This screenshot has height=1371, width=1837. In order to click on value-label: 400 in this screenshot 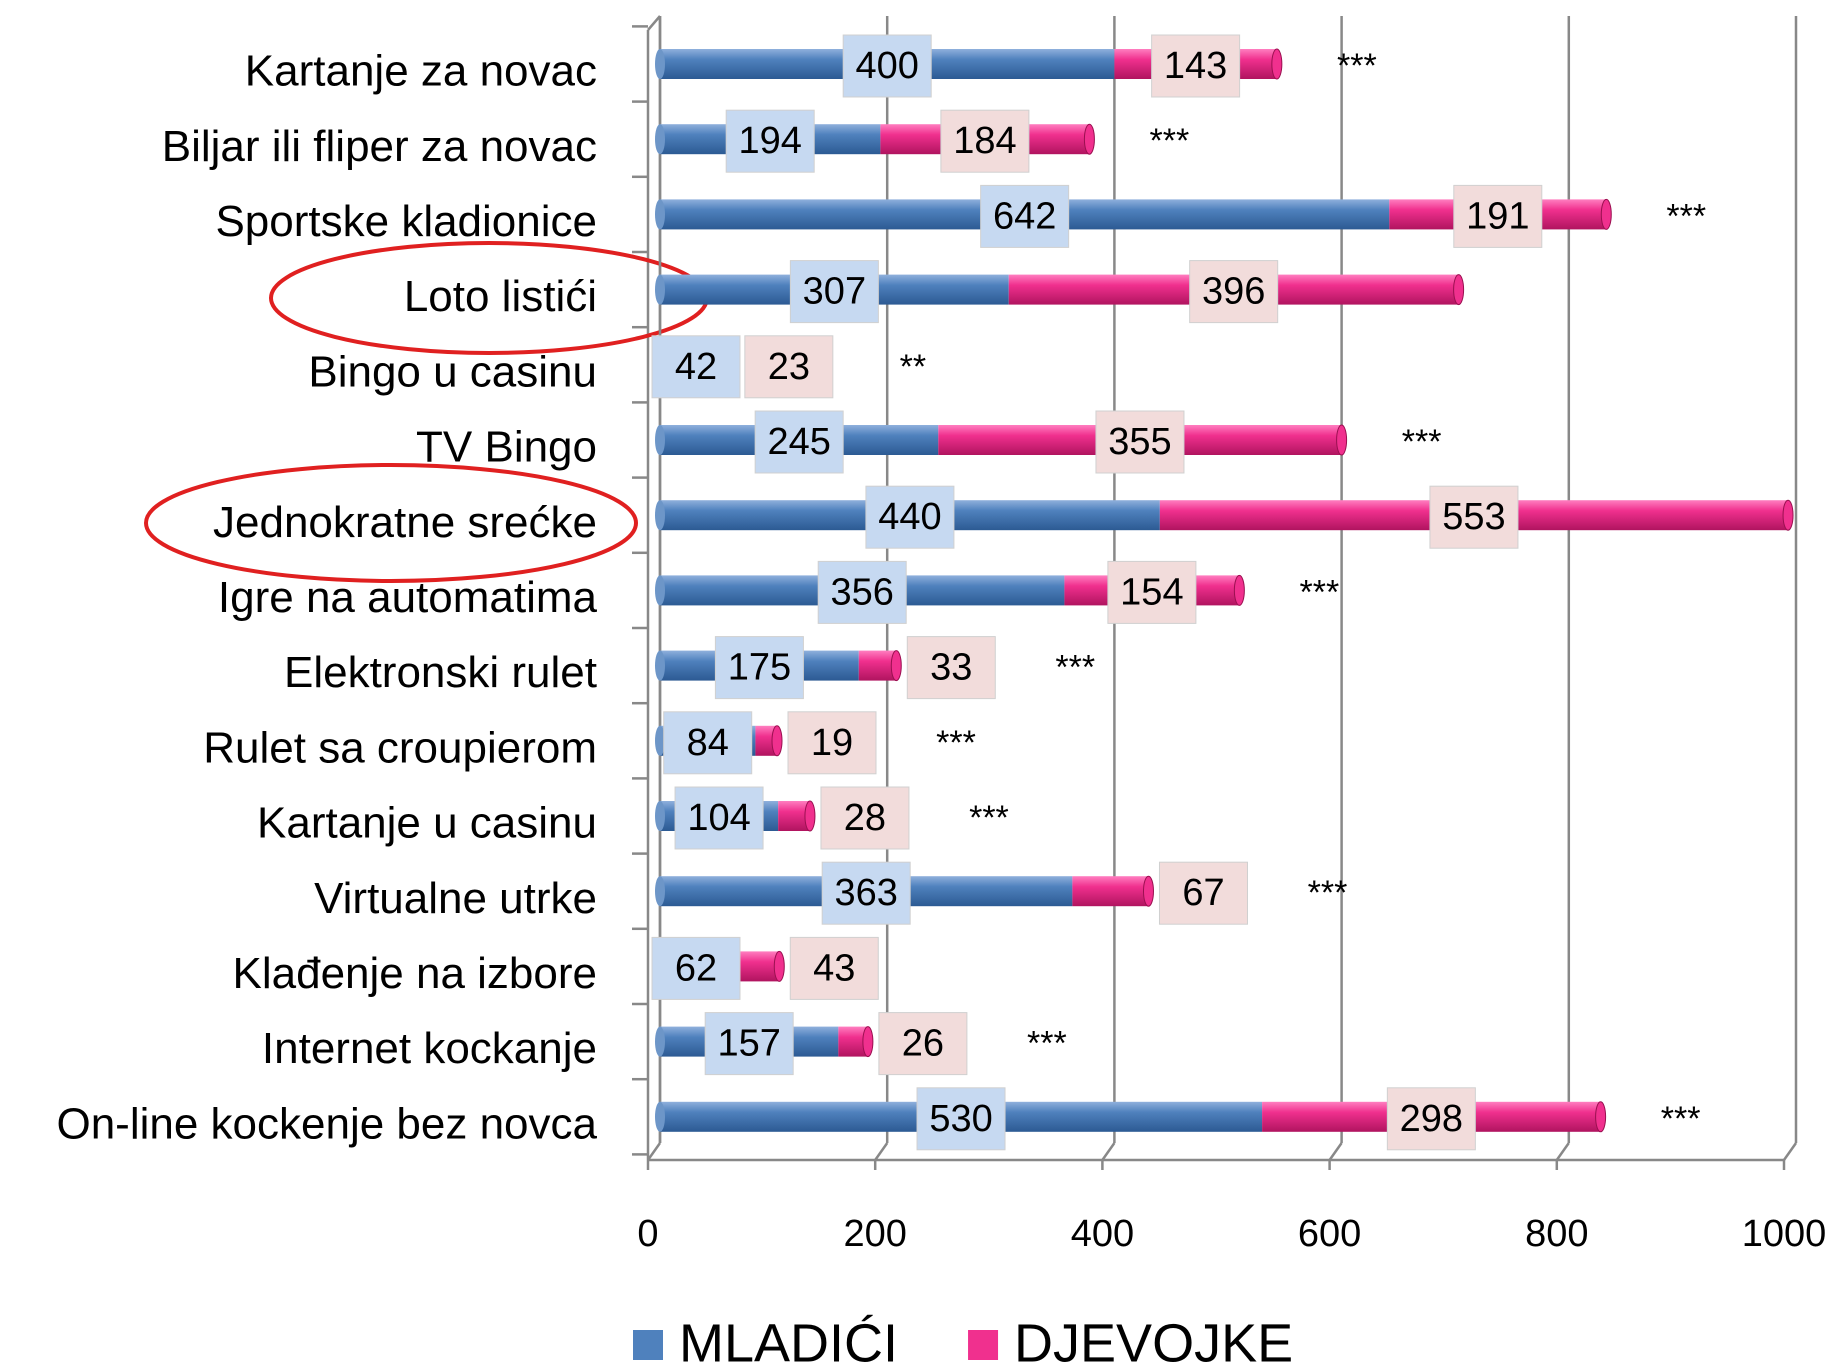, I will do `click(886, 66)`.